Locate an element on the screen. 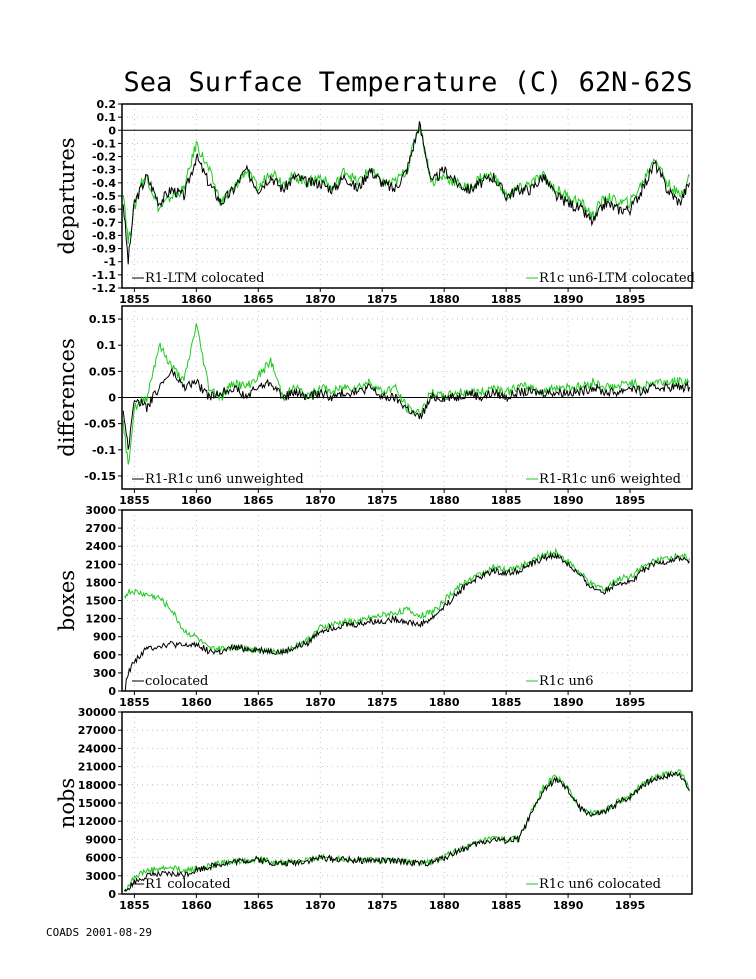 This screenshot has width=756, height=979. boxes-ytick-0: 3000 is located at coordinates (100, 510).